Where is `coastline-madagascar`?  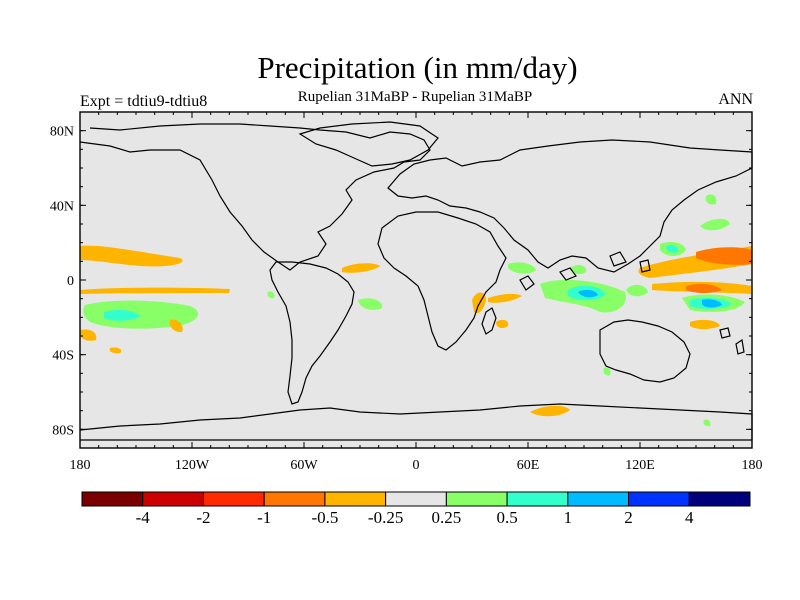
coastline-madagascar is located at coordinates (489, 321).